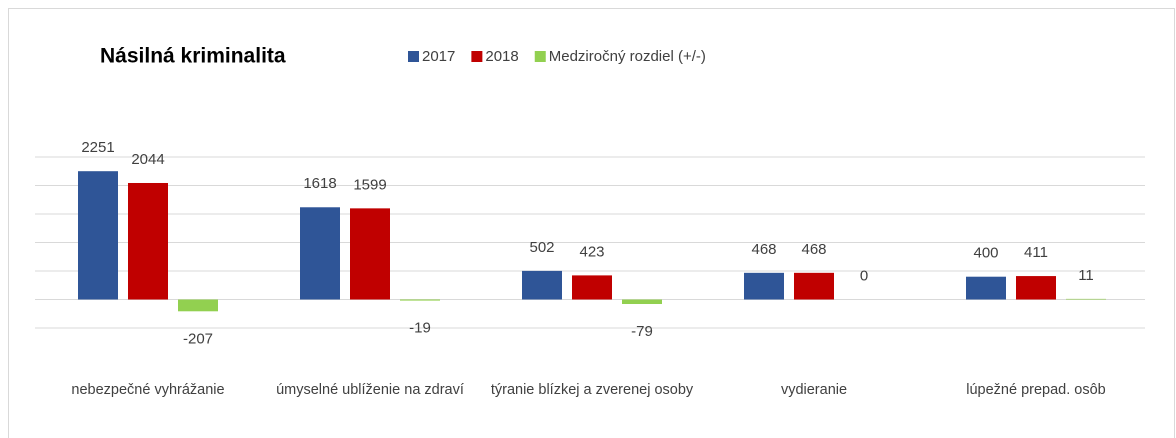 The image size is (1176, 438). What do you see at coordinates (420, 328) in the screenshot?
I see `value-label: -19` at bounding box center [420, 328].